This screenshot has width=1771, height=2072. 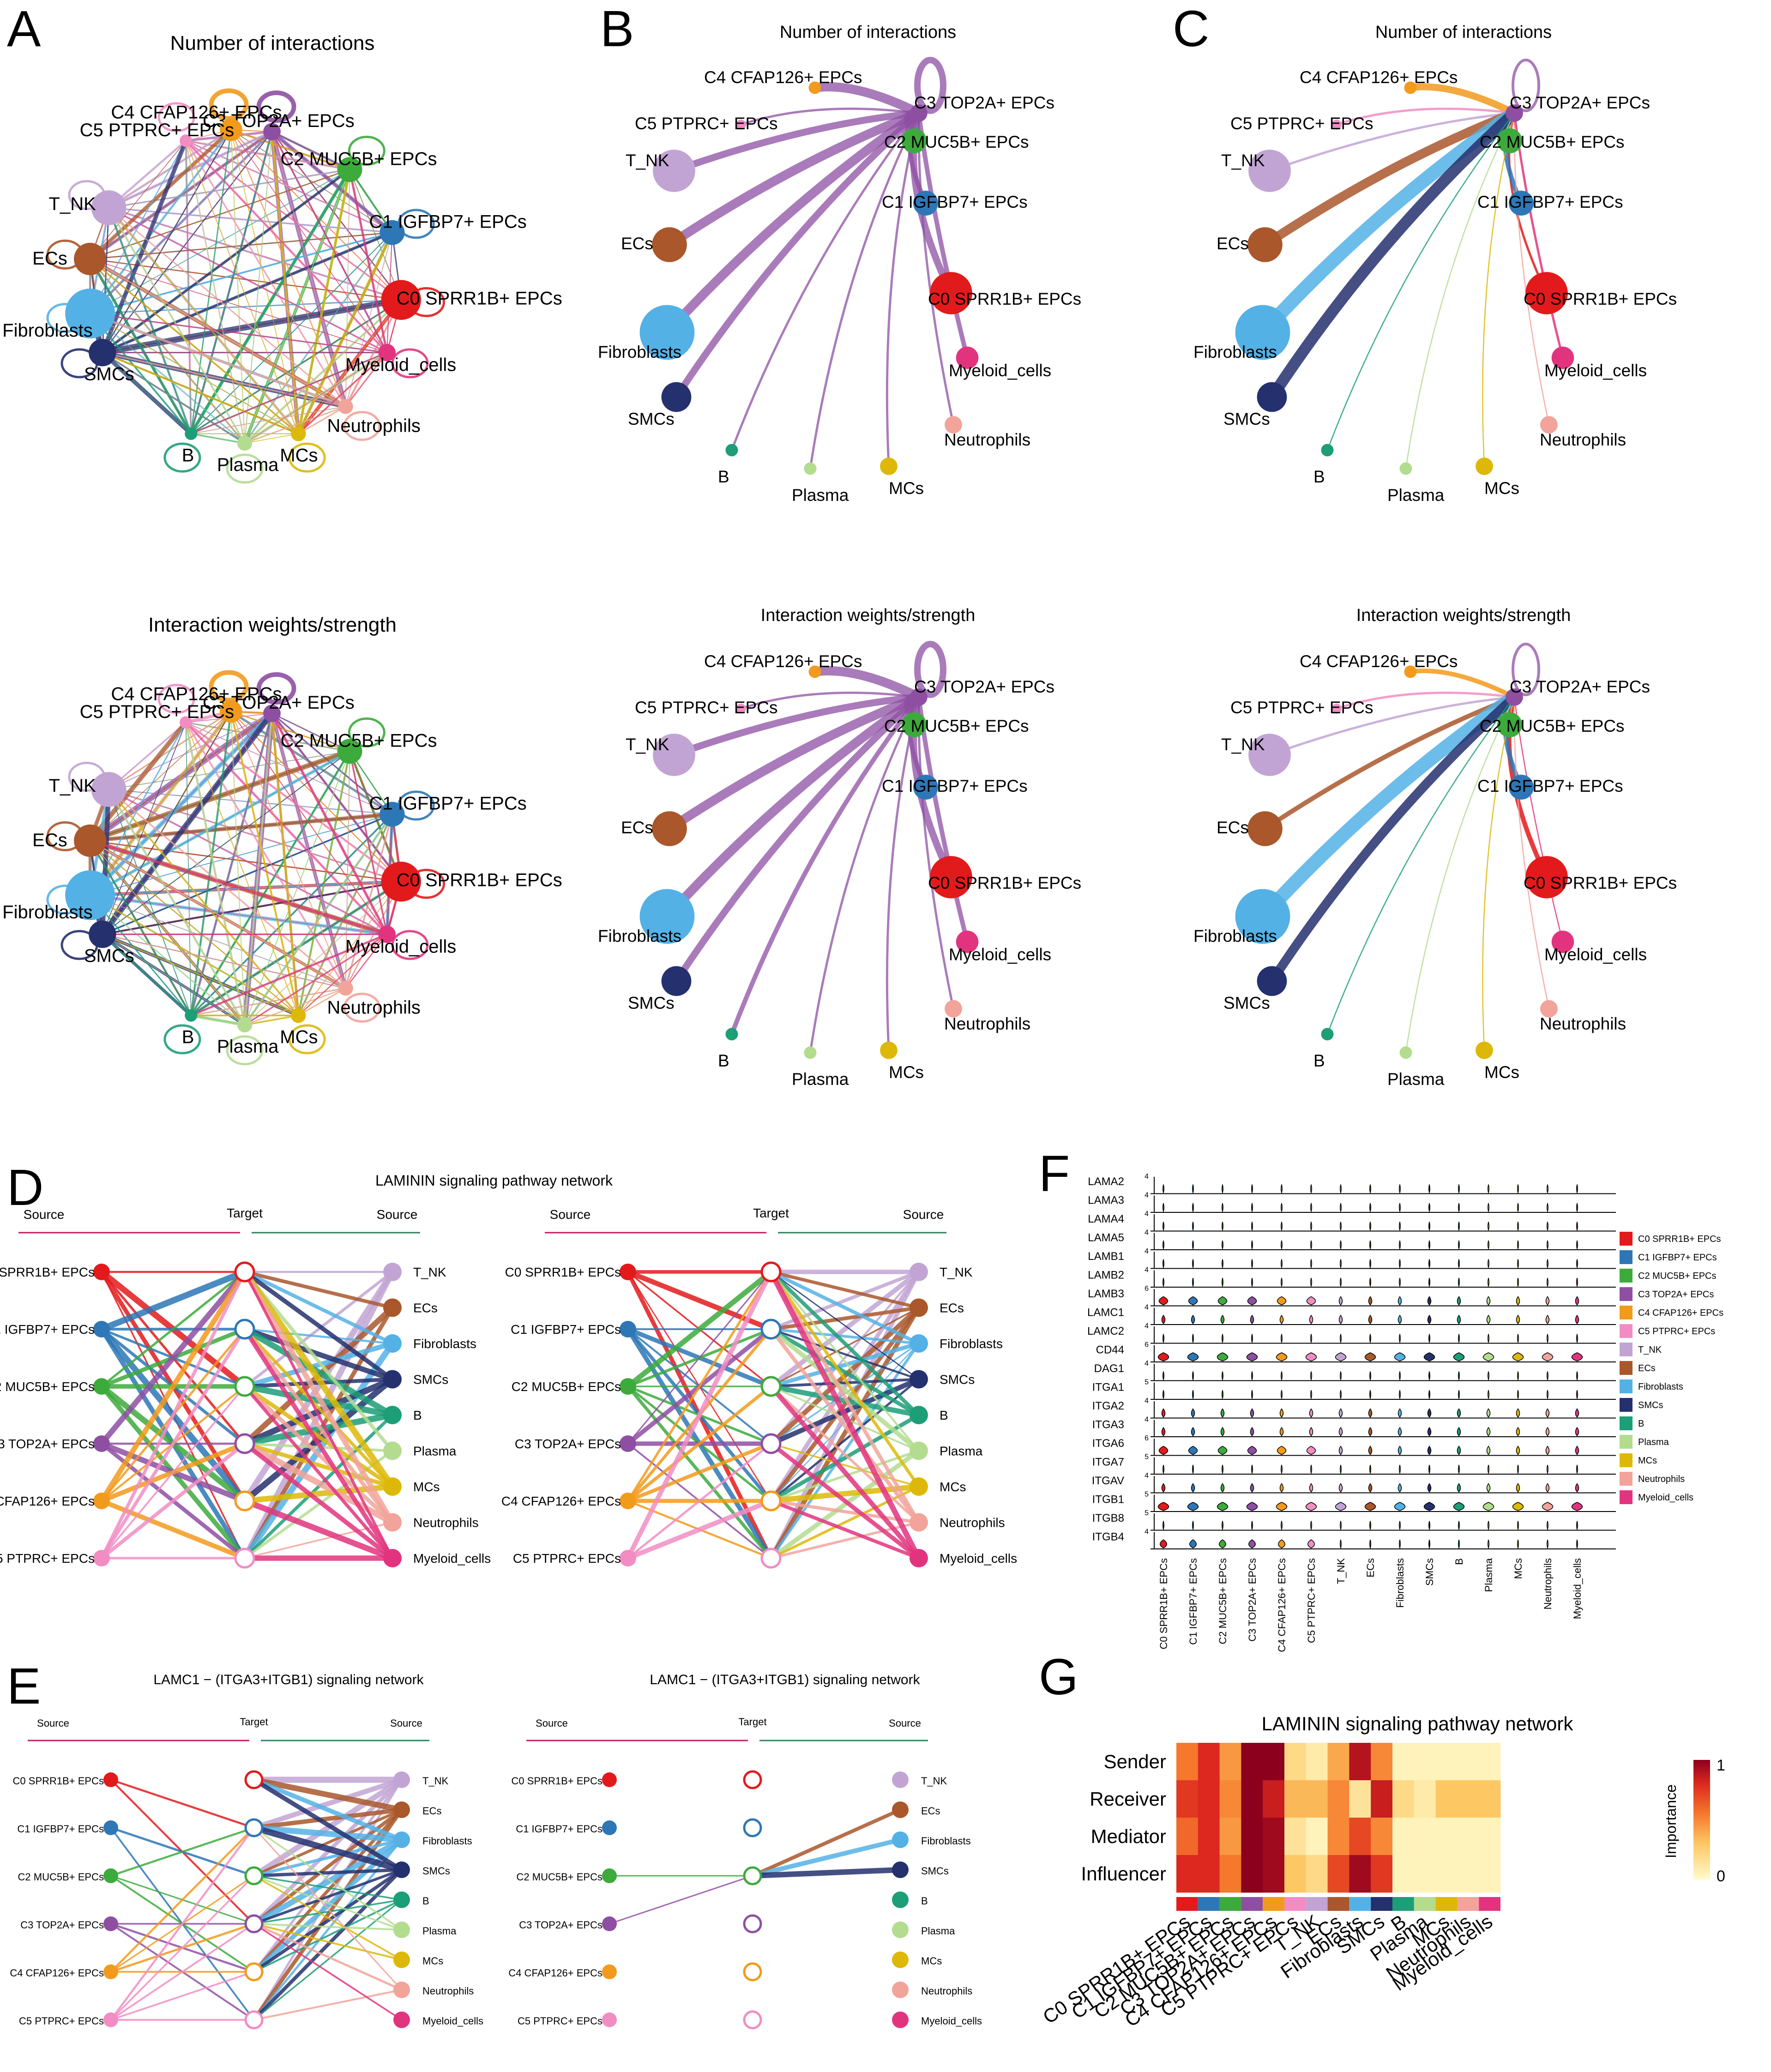 What do you see at coordinates (1371, 1568) in the screenshot?
I see `x-tick-label: ECs` at bounding box center [1371, 1568].